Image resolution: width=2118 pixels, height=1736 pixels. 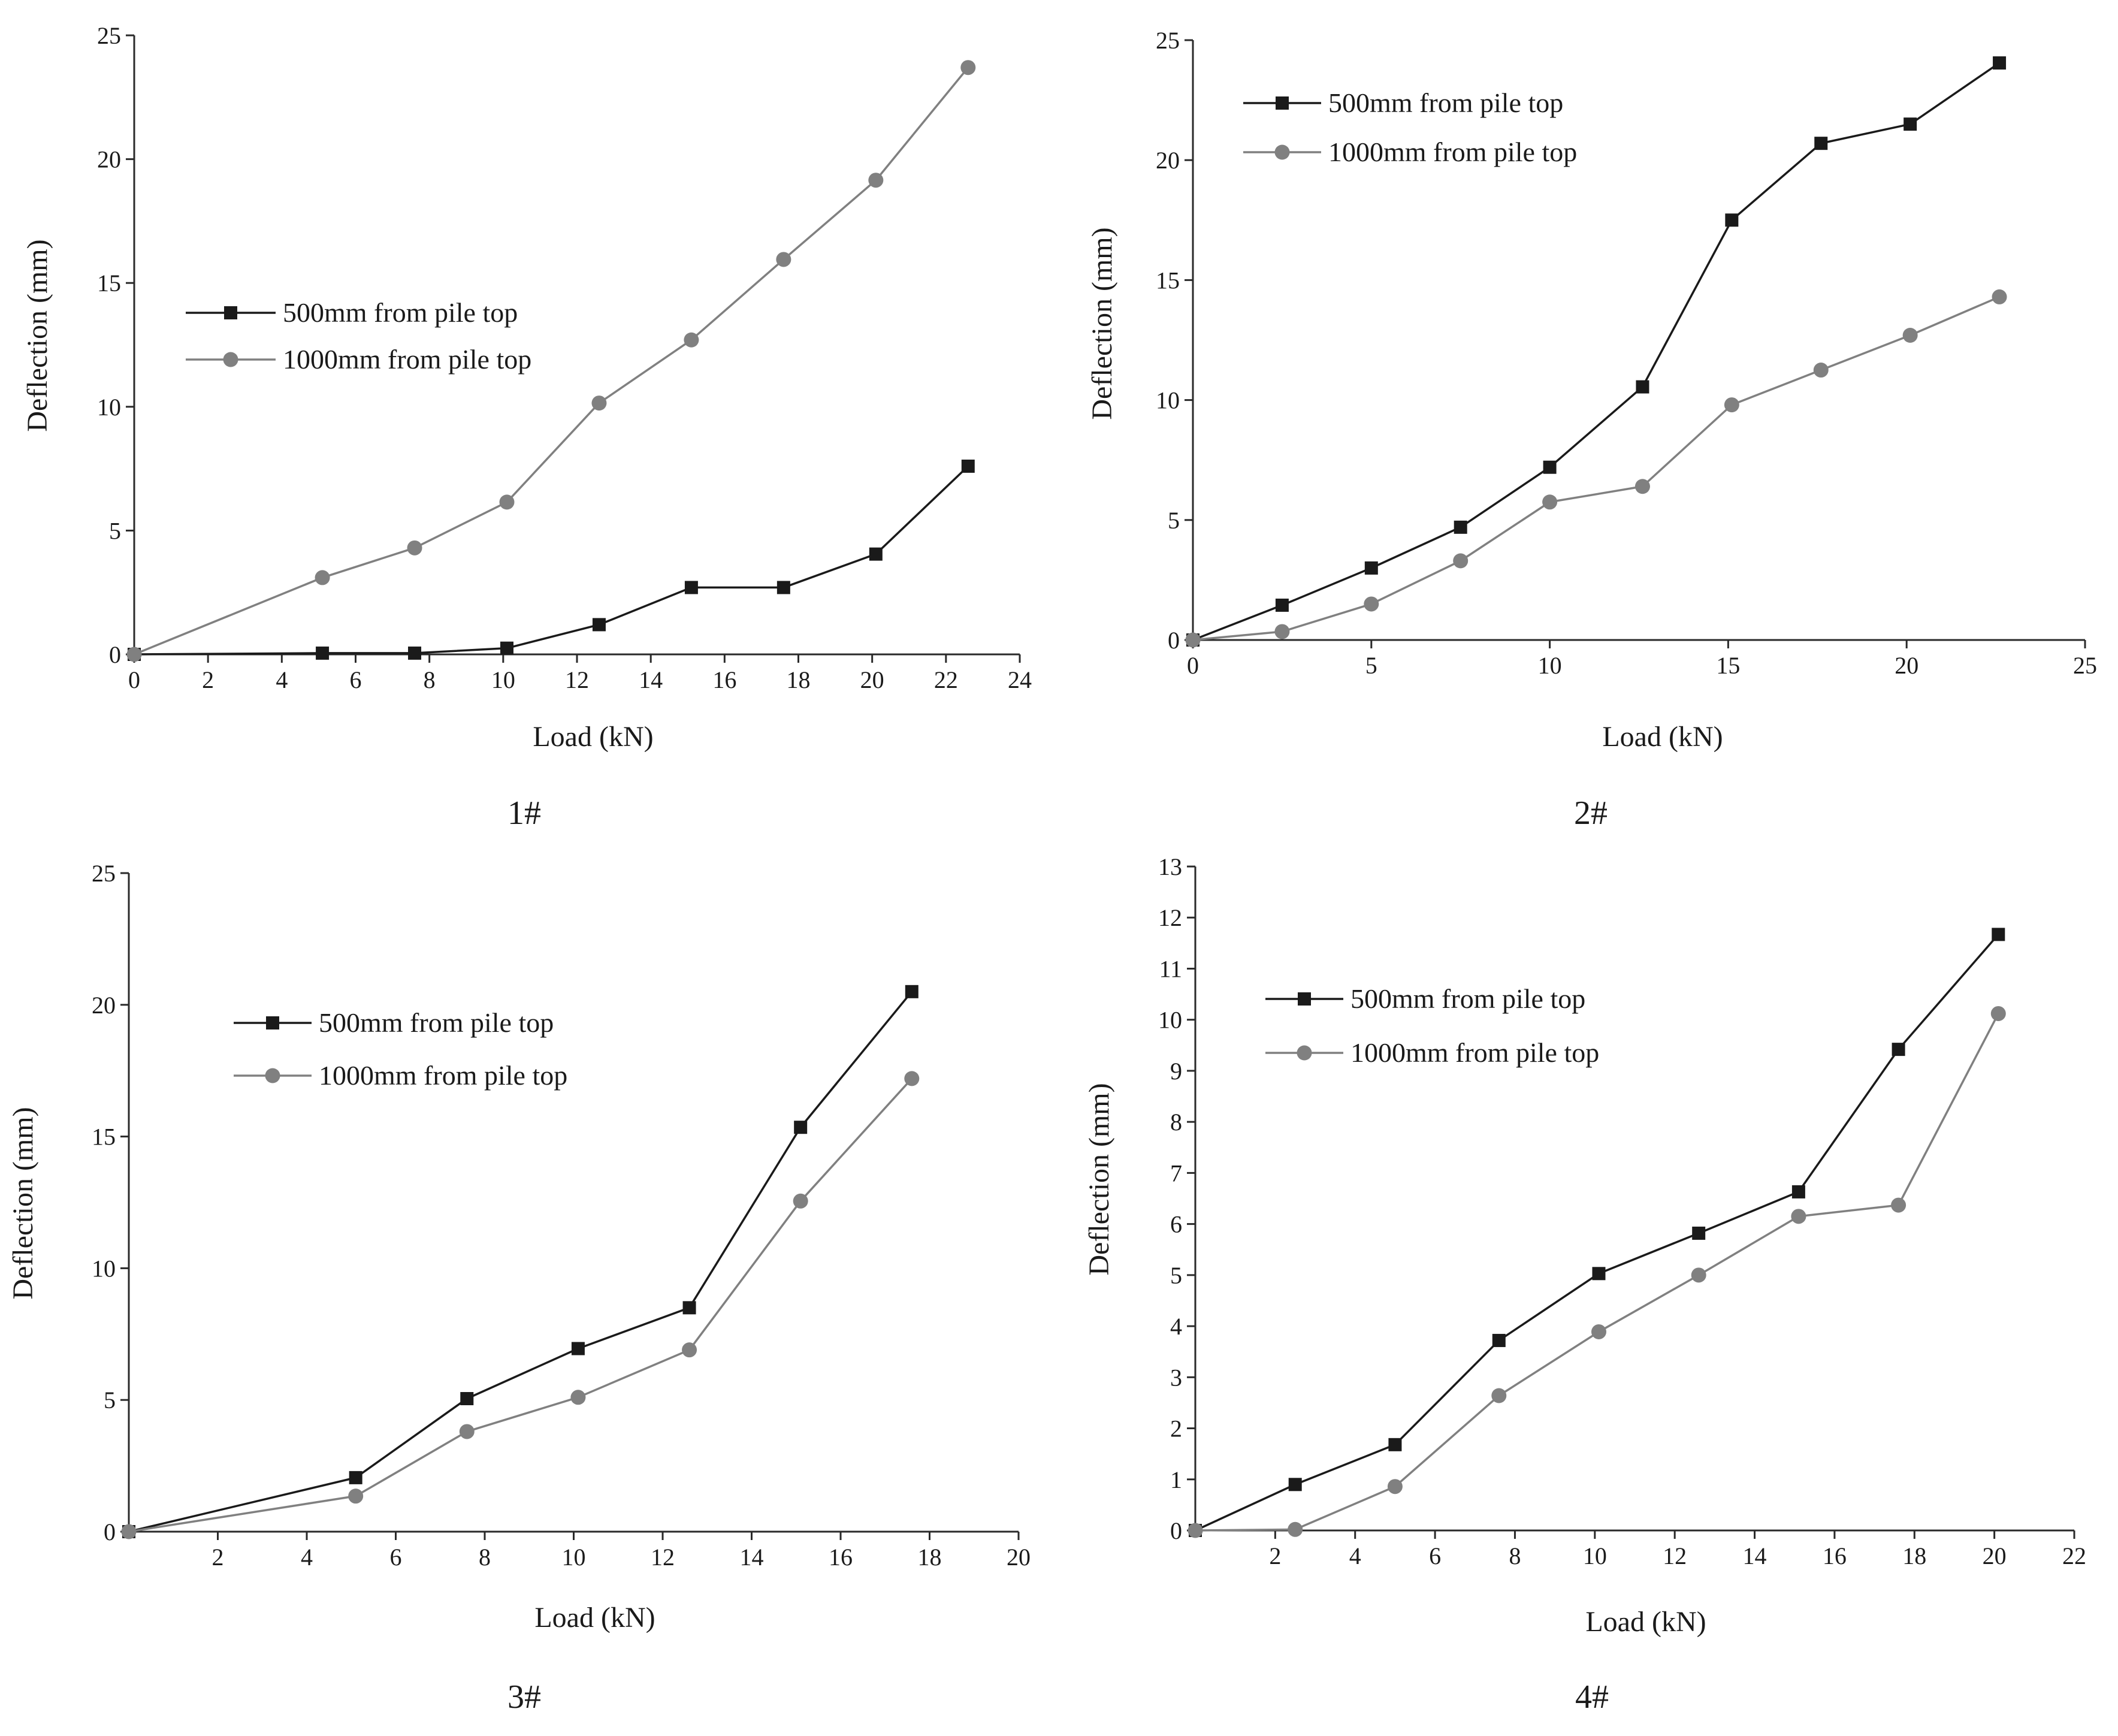 What do you see at coordinates (1176, 1378) in the screenshot?
I see `y-tick-label: 3` at bounding box center [1176, 1378].